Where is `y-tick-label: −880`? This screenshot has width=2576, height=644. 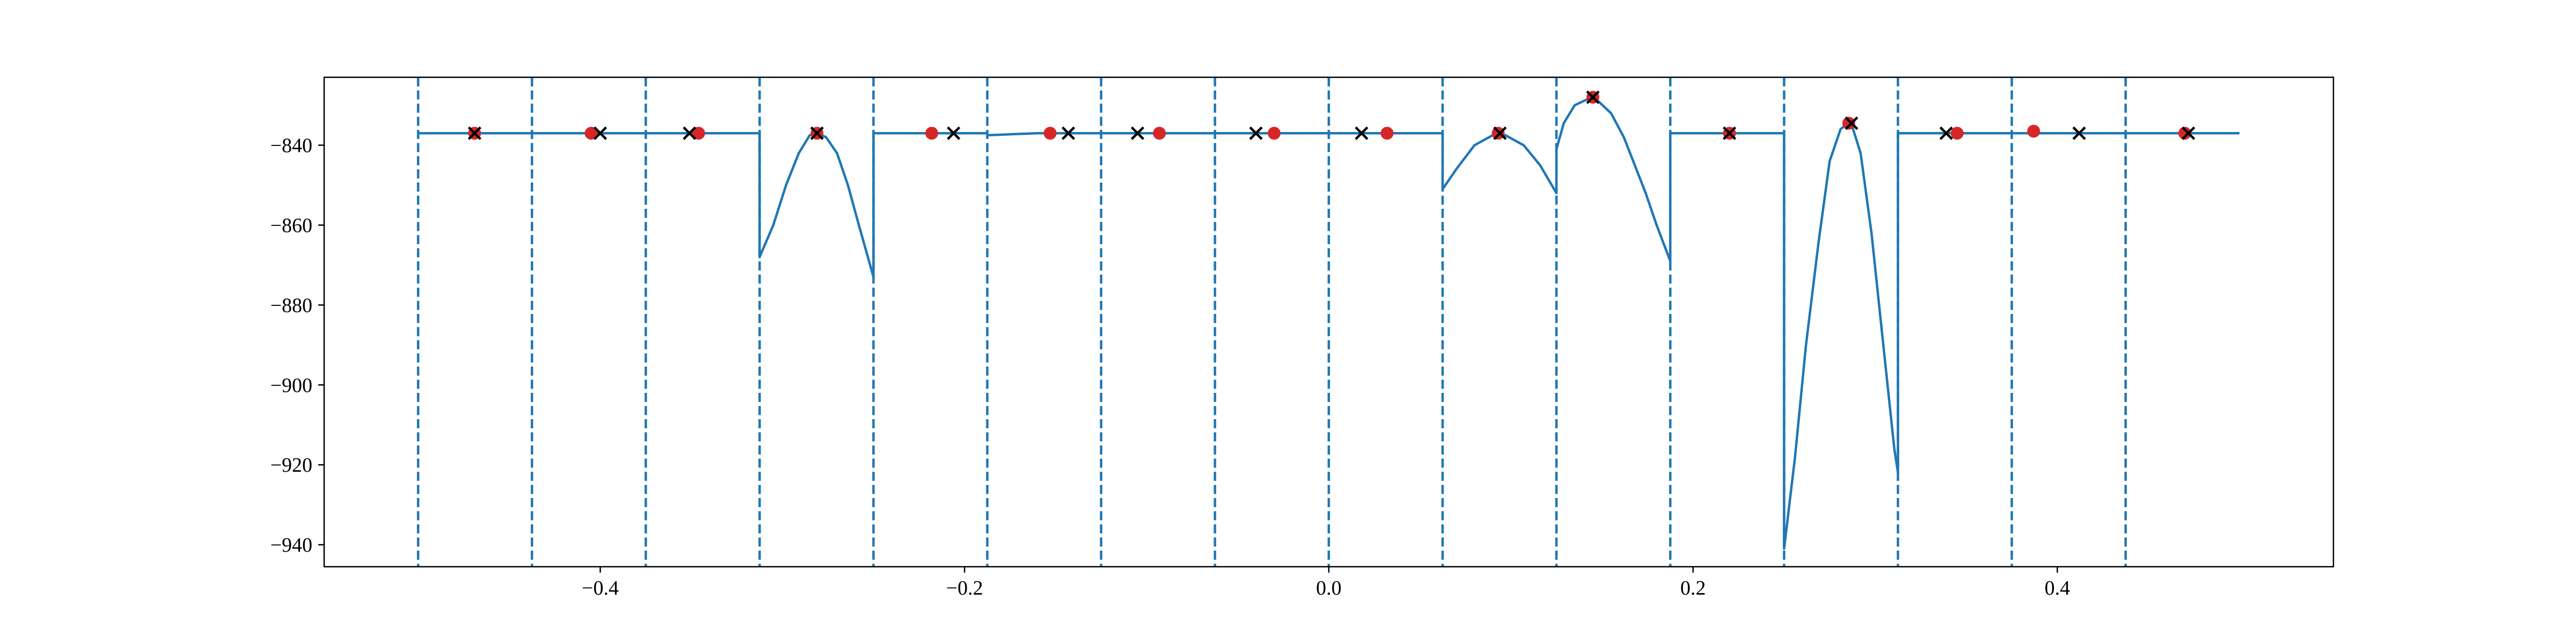 y-tick-label: −880 is located at coordinates (291, 305).